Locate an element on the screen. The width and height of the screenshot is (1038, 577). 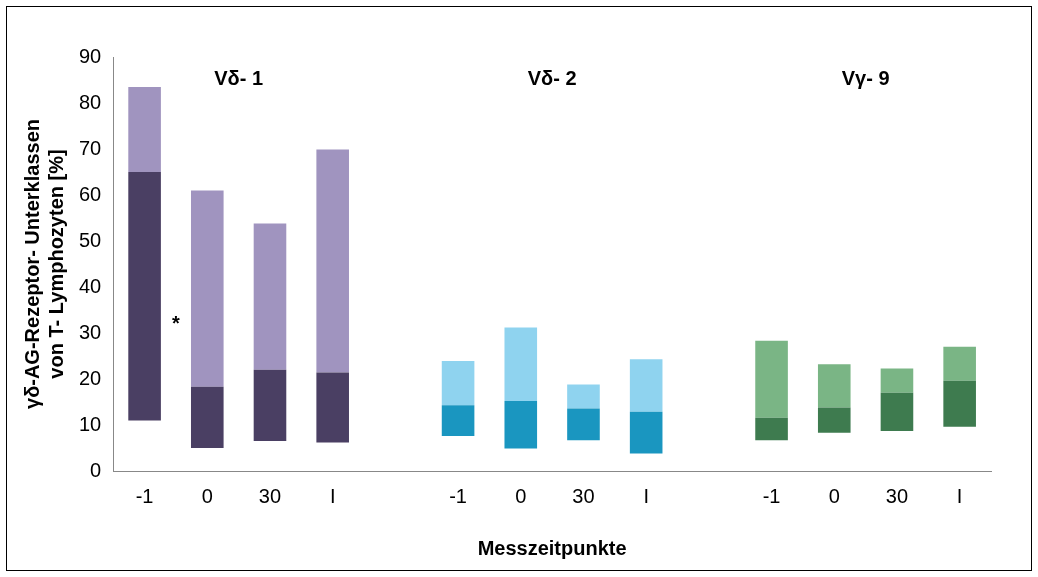
y-tick-label: 40 is located at coordinates (90, 285).